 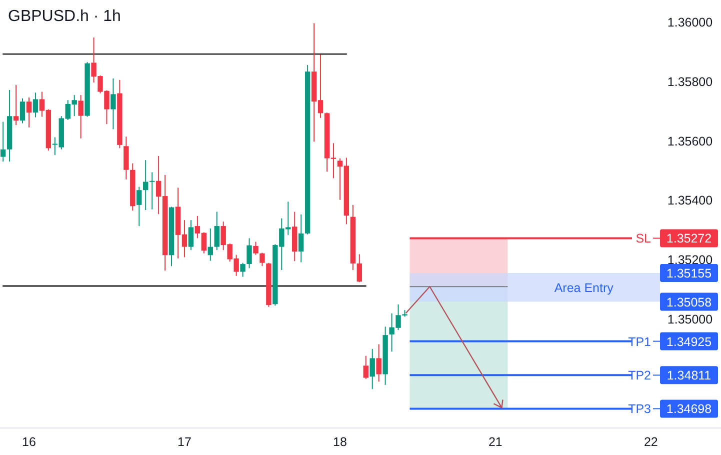 What do you see at coordinates (689, 375) in the screenshot?
I see `text: 1.34811` at bounding box center [689, 375].